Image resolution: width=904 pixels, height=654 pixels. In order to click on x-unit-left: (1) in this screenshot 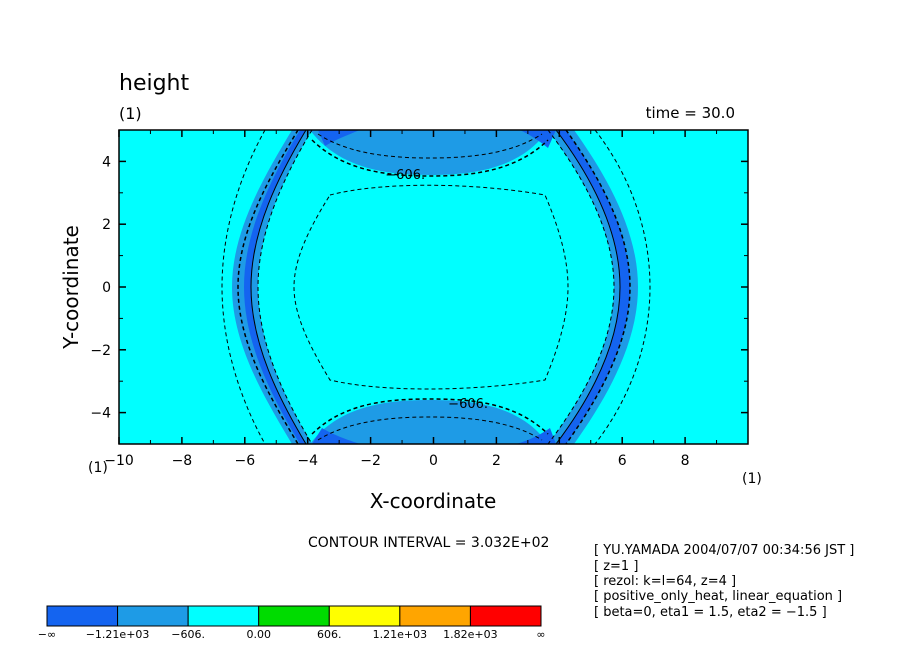, I will do `click(98, 468)`.